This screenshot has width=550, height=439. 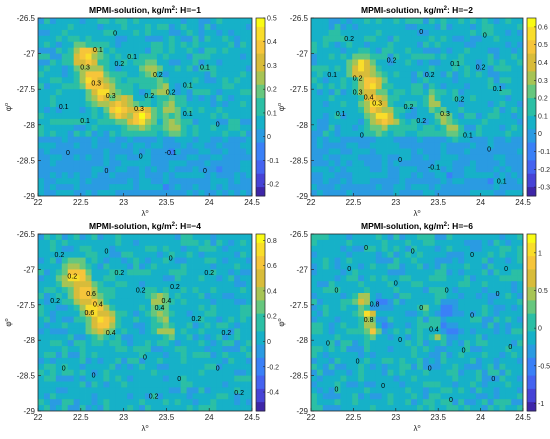 What do you see at coordinates (354, 417) in the screenshot?
I see `x-tick-label: 22.5` at bounding box center [354, 417].